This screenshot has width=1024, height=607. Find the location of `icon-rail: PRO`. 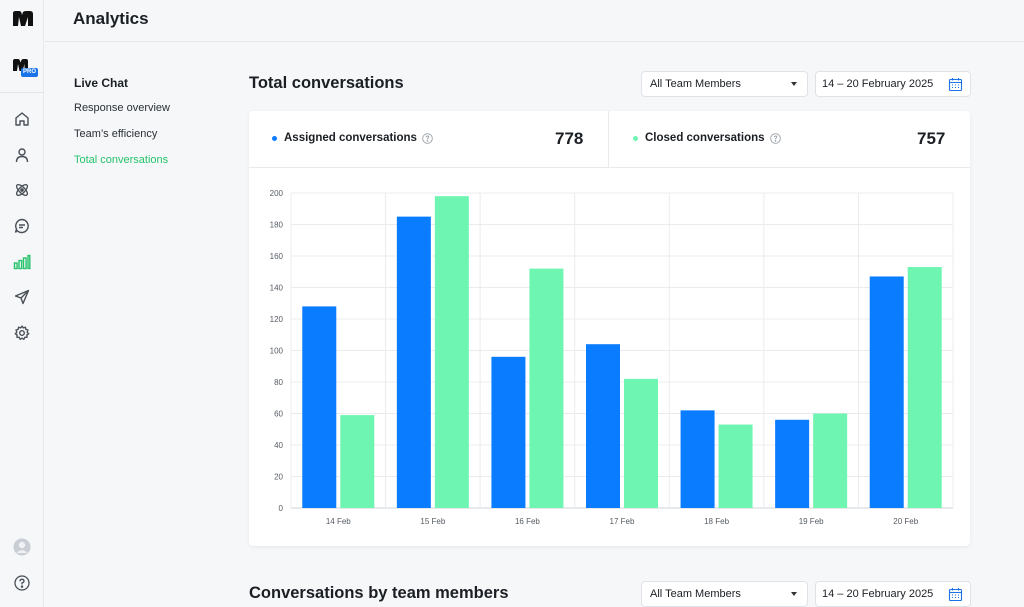

icon-rail: PRO is located at coordinates (22, 303).